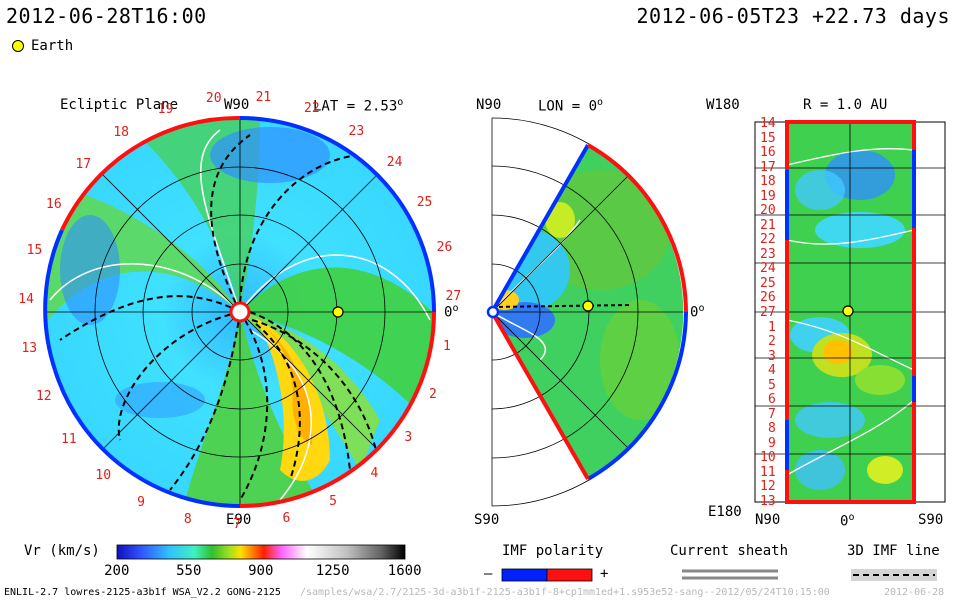 Image resolution: width=960 pixels, height=600 pixels. What do you see at coordinates (850, 312) in the screenshot?
I see `radial-surface-plot` at bounding box center [850, 312].